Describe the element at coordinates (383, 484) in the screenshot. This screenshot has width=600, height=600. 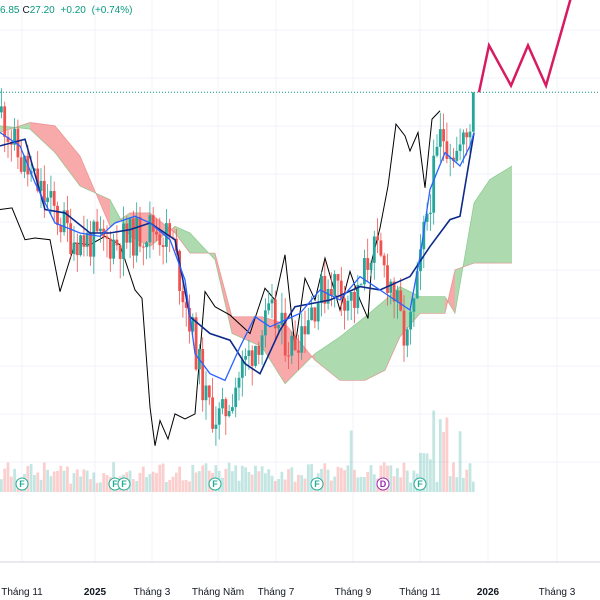
I see `event-marker-other: D` at that location.